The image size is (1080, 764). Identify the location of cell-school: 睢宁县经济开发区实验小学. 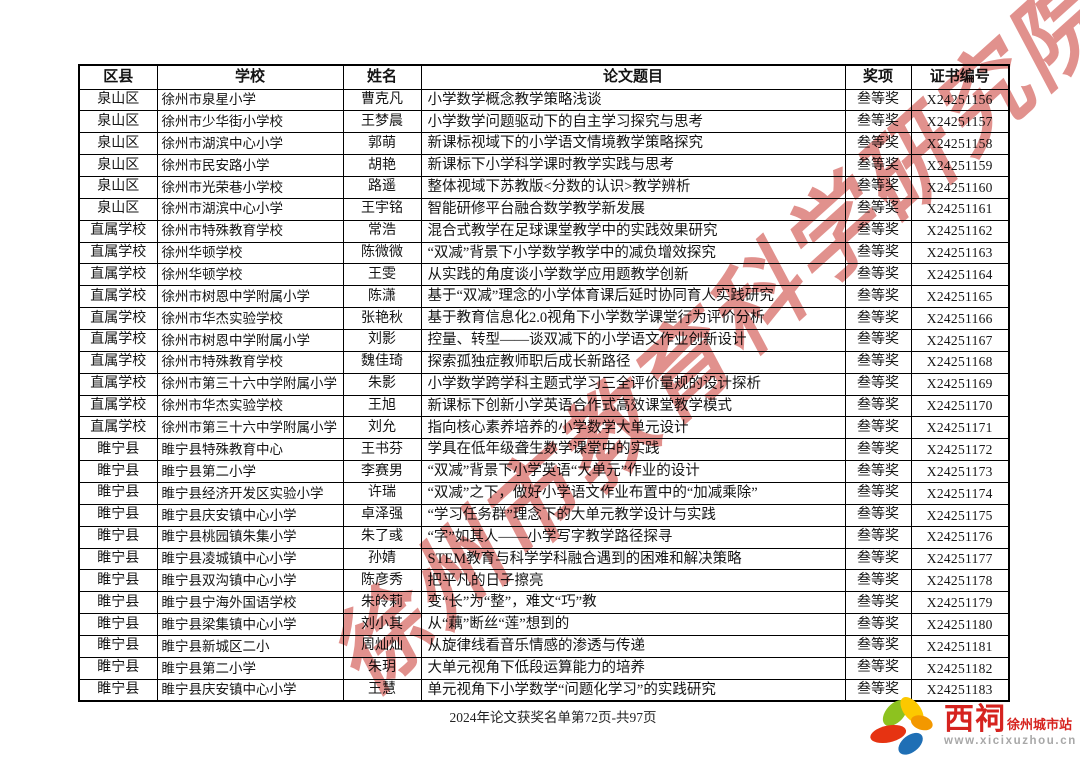
(250, 493).